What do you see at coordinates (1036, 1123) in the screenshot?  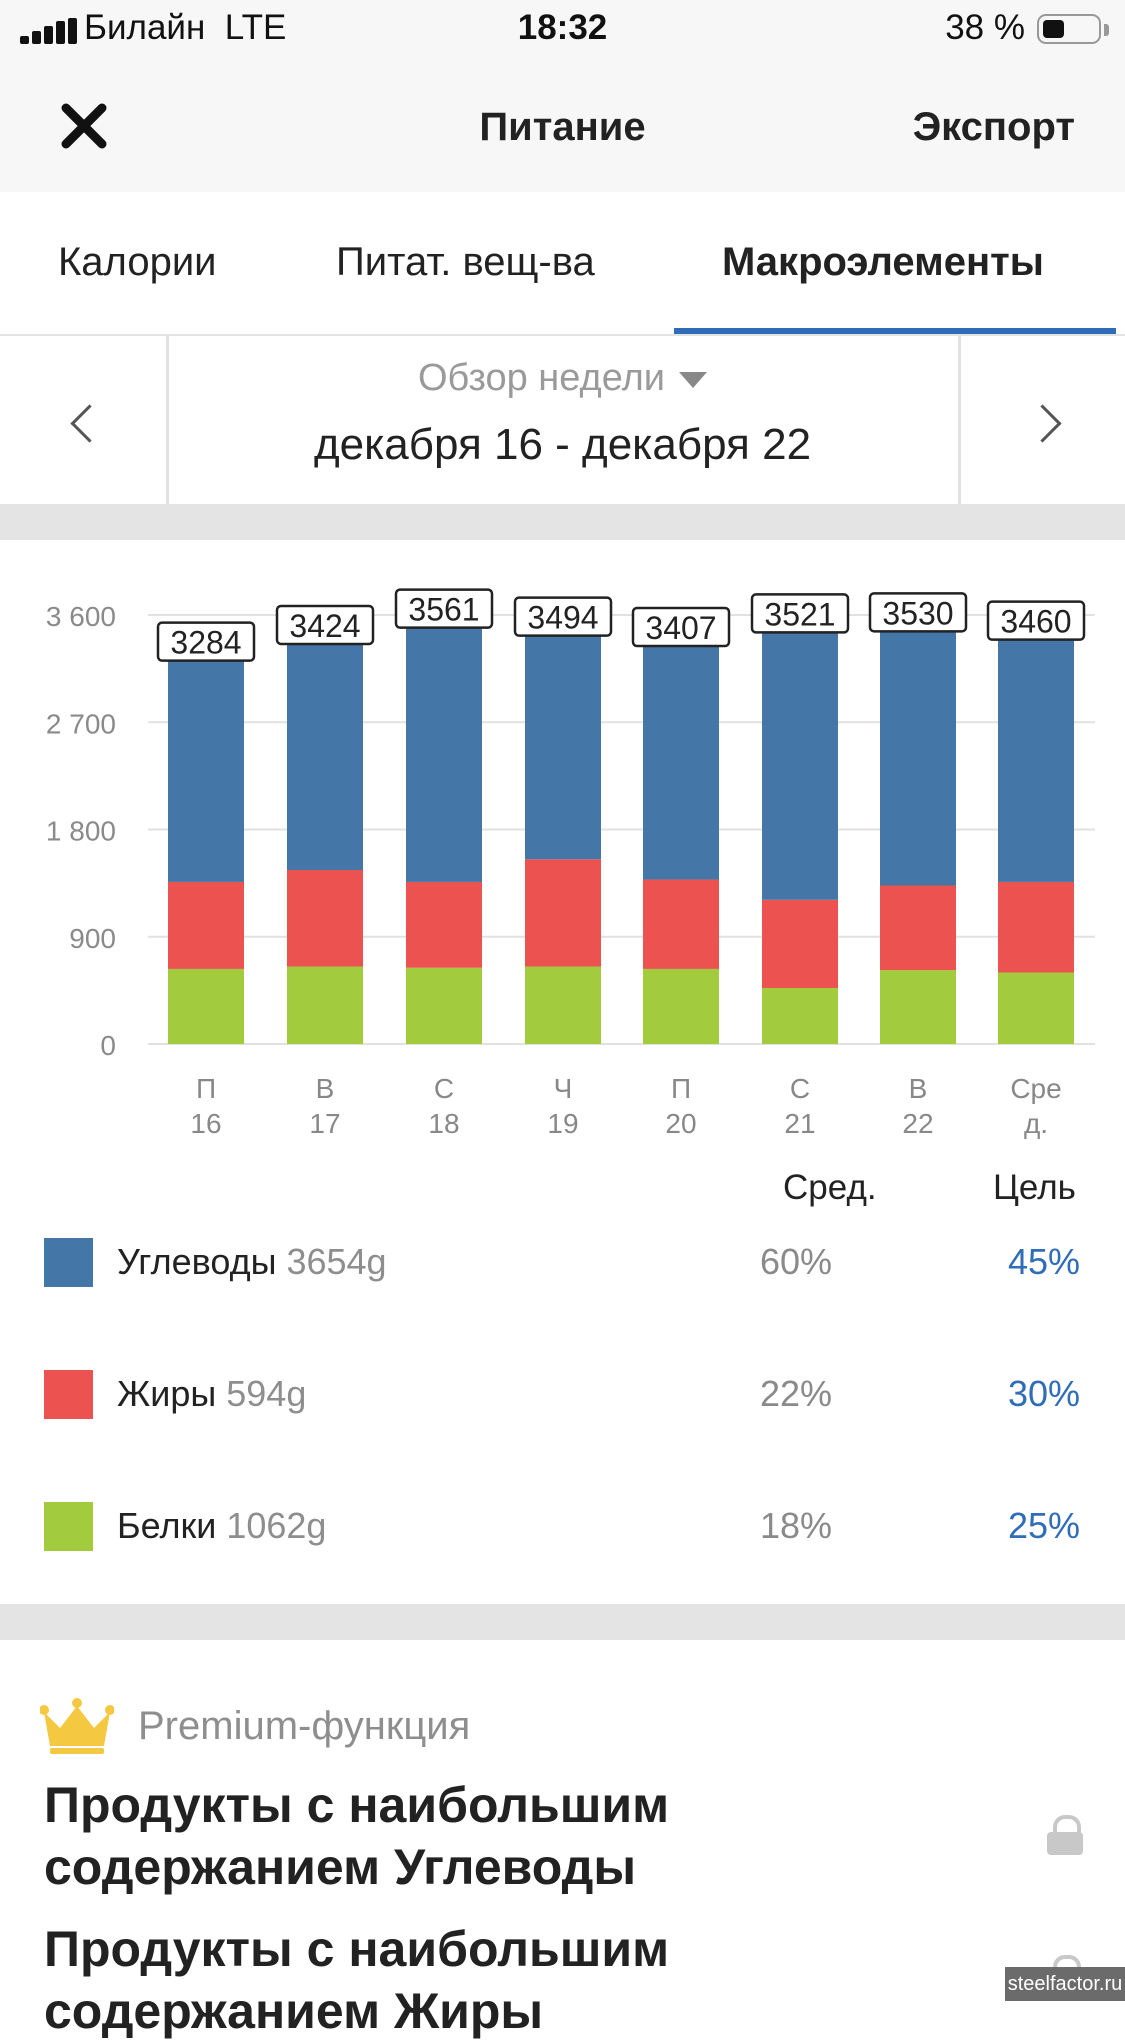 I see `x-tick-label: д.` at bounding box center [1036, 1123].